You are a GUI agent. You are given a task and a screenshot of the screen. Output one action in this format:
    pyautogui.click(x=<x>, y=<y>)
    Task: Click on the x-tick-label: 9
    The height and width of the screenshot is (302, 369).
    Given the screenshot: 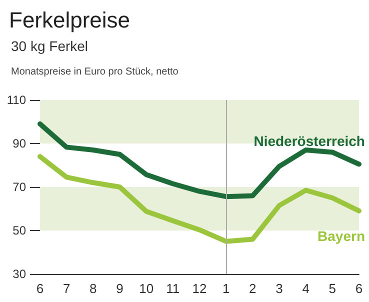 What is the action you would take?
    pyautogui.click(x=120, y=288)
    